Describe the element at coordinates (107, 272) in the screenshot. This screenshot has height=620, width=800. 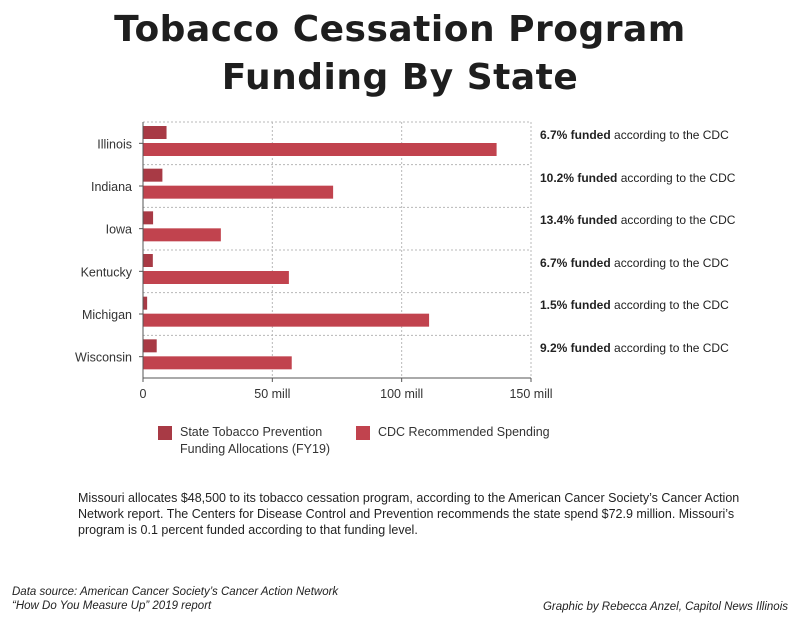
I see `category-label-kentucky: Kentucky` at that location.